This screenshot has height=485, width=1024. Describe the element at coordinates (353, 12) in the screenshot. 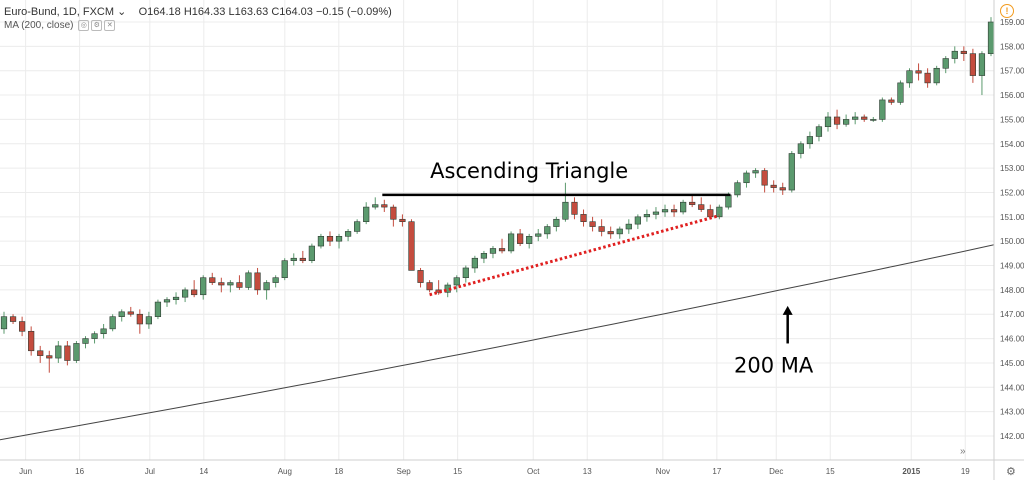

I see `ohlc-change: −0.15 (−0.09%)` at that location.